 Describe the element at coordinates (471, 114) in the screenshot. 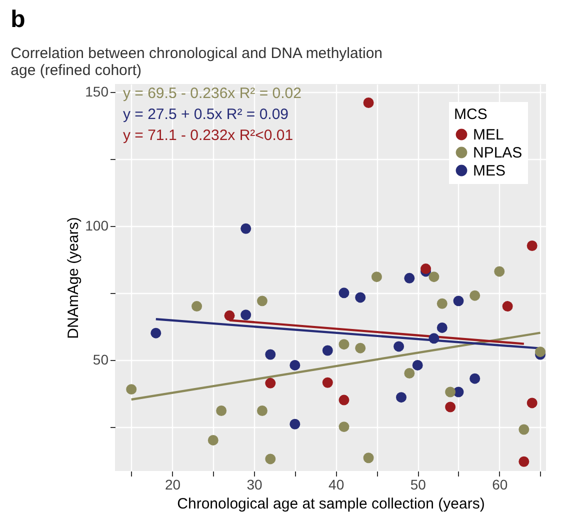

I see `legend-title: MCS` at that location.